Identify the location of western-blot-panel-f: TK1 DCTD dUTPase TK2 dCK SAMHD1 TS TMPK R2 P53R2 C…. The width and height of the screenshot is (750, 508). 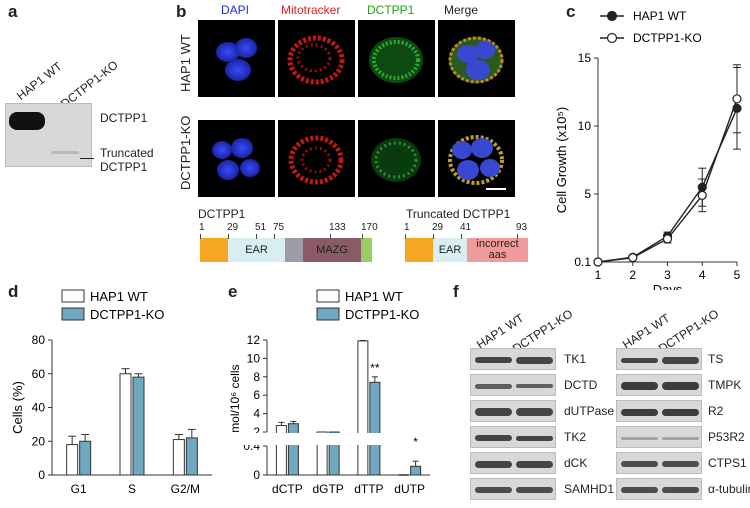
(610, 428).